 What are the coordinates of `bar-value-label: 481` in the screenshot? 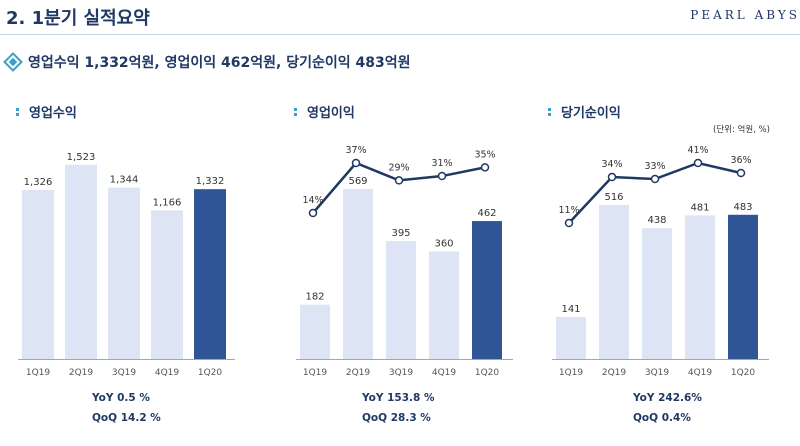 It's located at (699, 207).